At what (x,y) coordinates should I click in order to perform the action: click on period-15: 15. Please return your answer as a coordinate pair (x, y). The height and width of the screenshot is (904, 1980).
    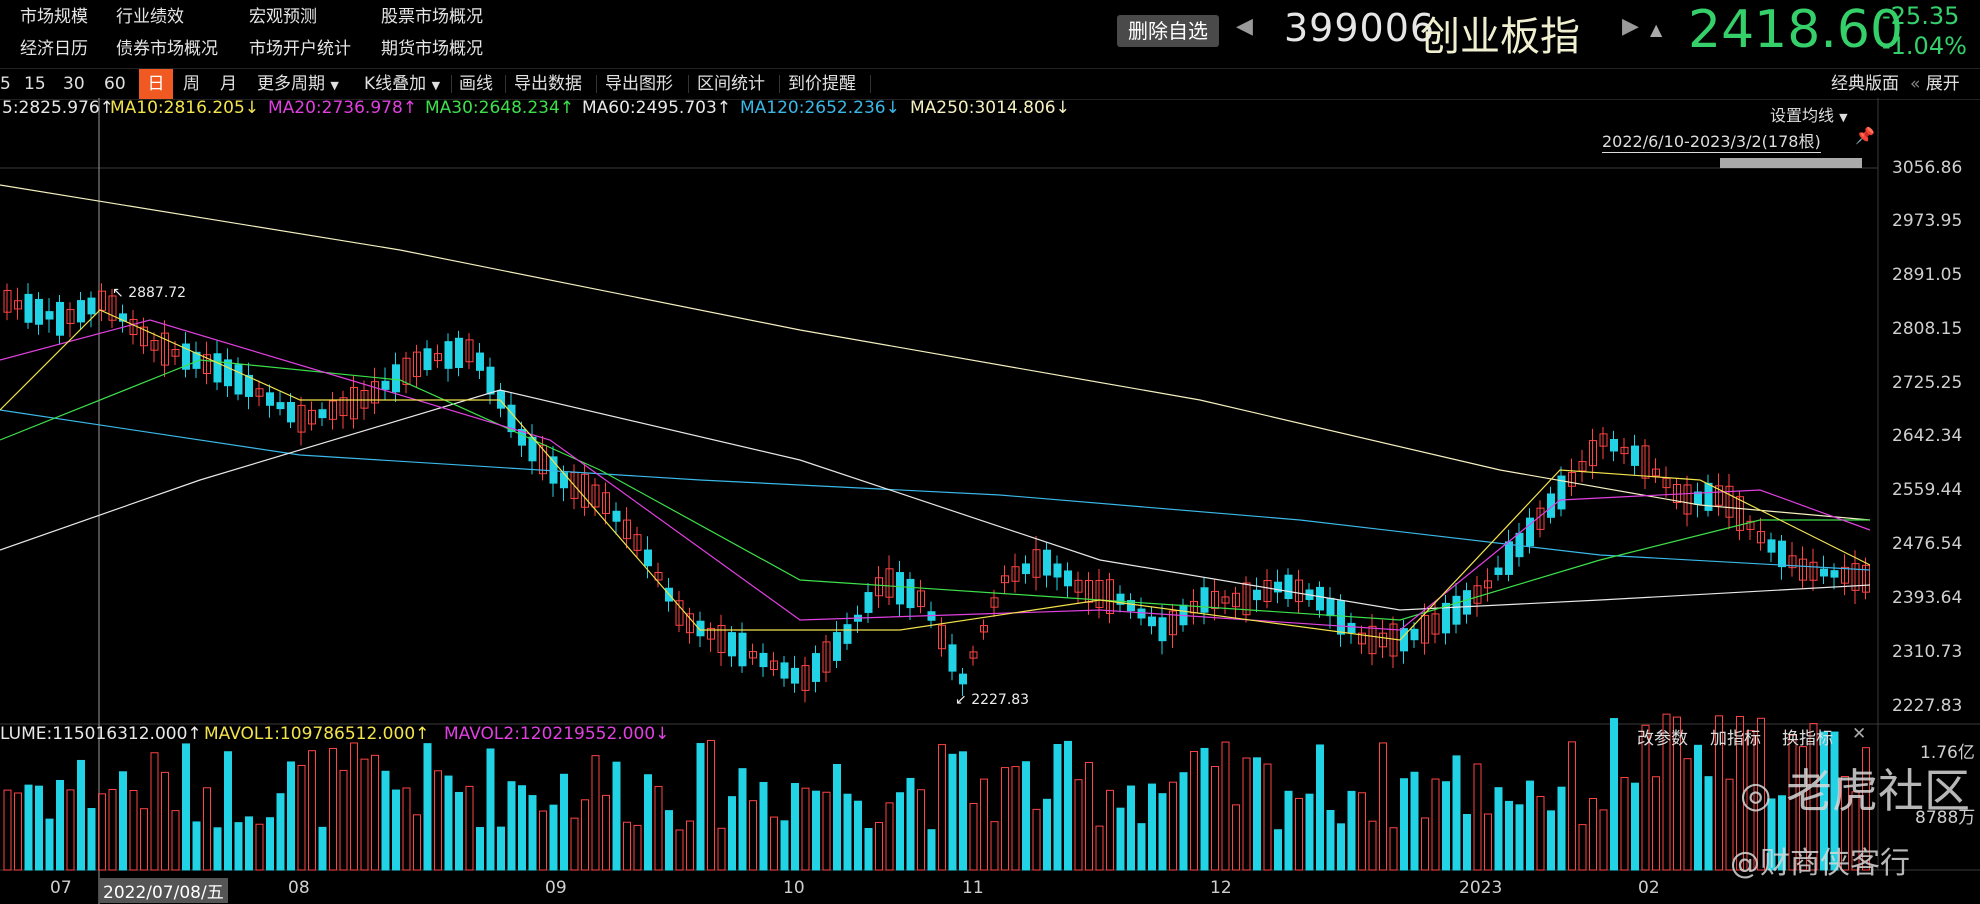
    Looking at the image, I should click on (35, 84).